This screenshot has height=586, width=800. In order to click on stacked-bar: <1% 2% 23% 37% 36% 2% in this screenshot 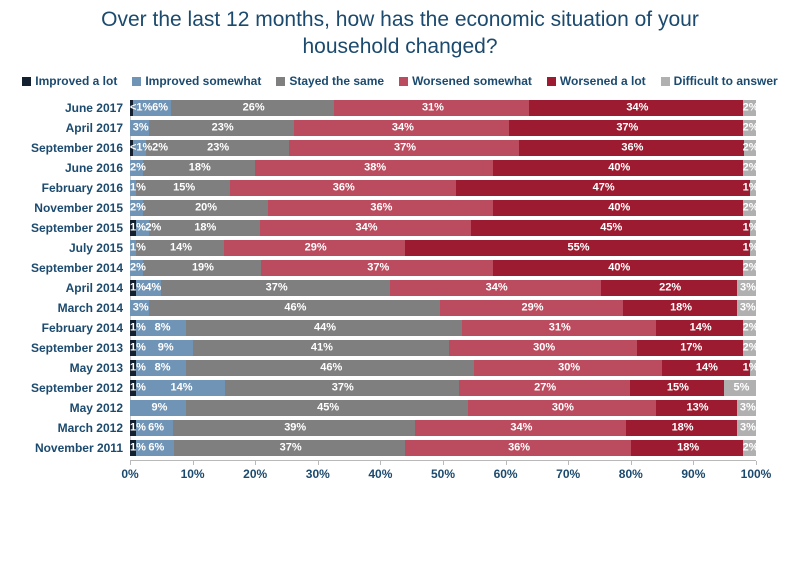, I will do `click(444, 148)`.